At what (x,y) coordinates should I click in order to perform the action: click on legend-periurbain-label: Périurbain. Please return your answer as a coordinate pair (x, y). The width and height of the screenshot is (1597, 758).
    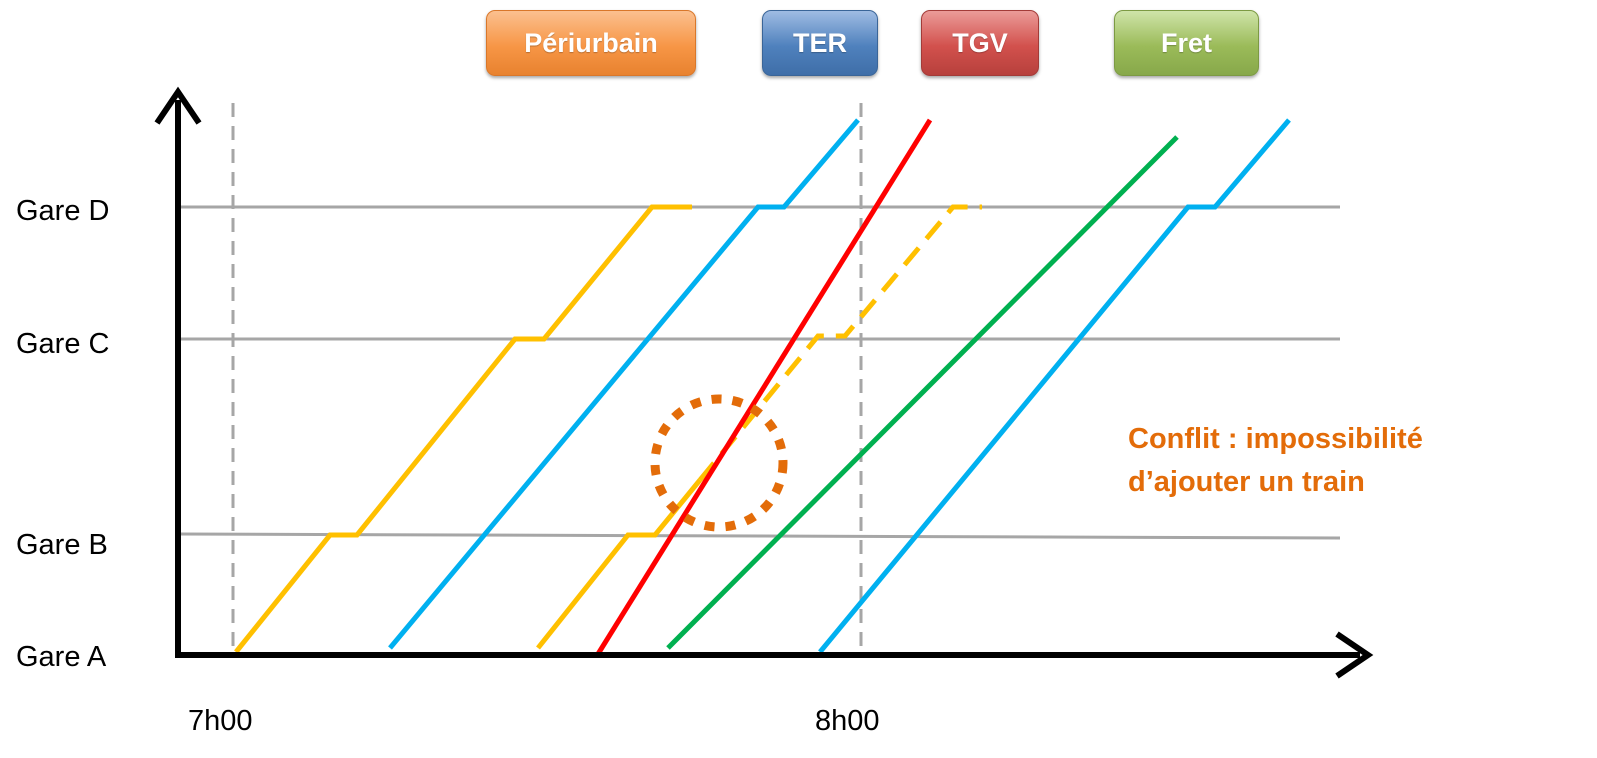
    Looking at the image, I should click on (591, 42).